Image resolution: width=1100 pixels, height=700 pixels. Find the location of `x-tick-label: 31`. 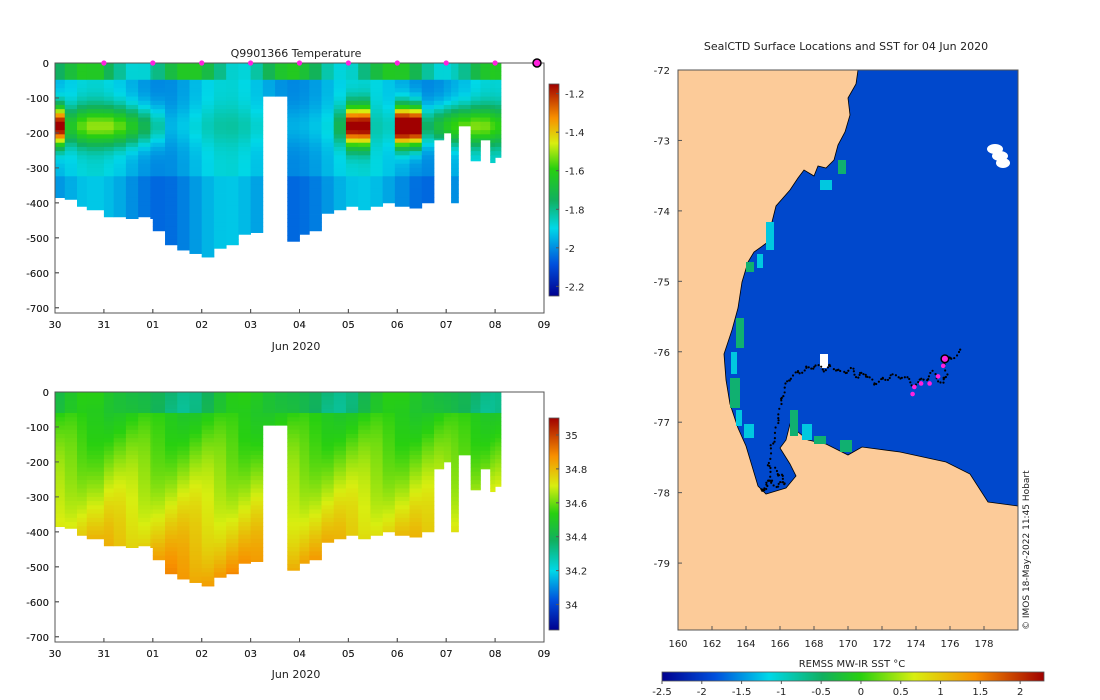

x-tick-label: 31 is located at coordinates (104, 654).